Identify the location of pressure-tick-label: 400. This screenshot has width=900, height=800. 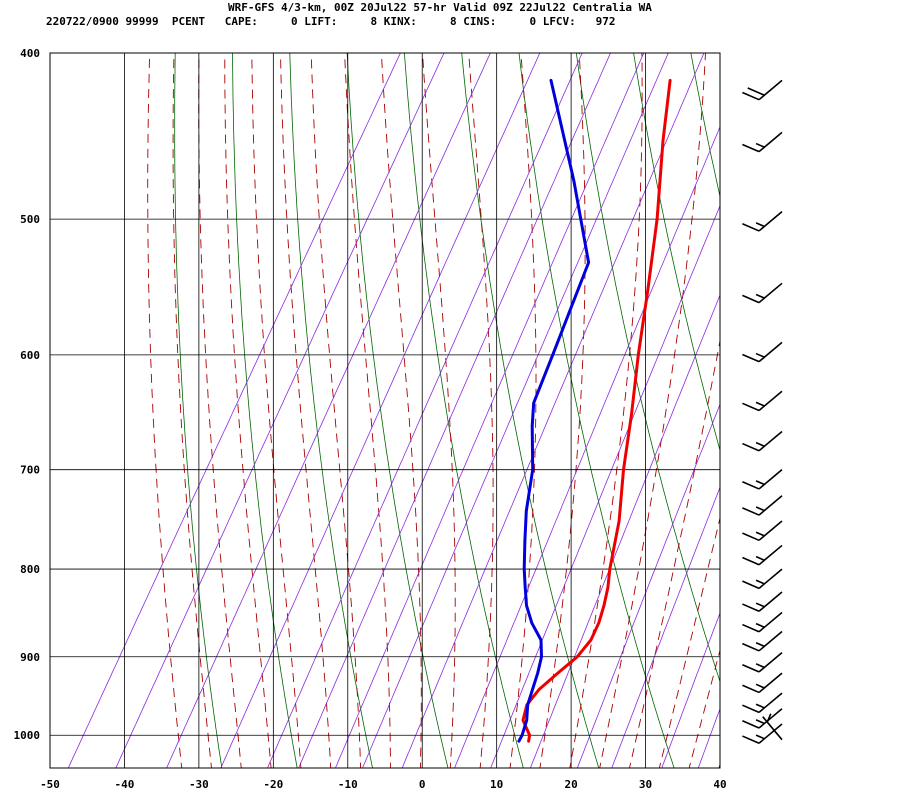
(30, 53).